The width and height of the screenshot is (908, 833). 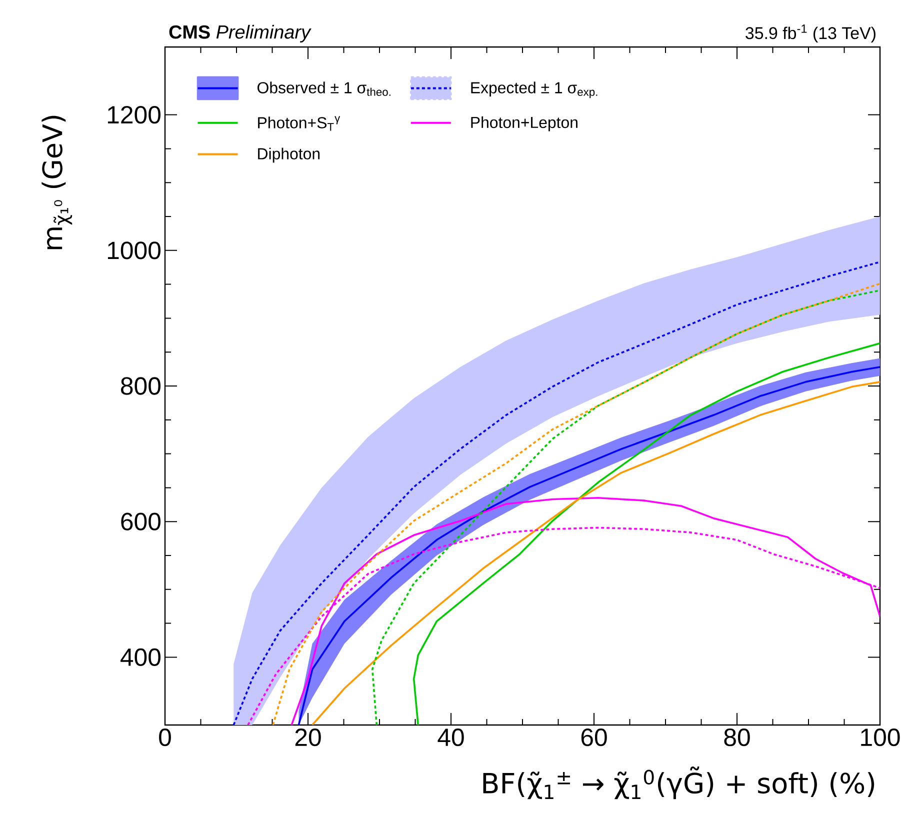 I want to click on x-tick-label: 40, so click(x=451, y=737).